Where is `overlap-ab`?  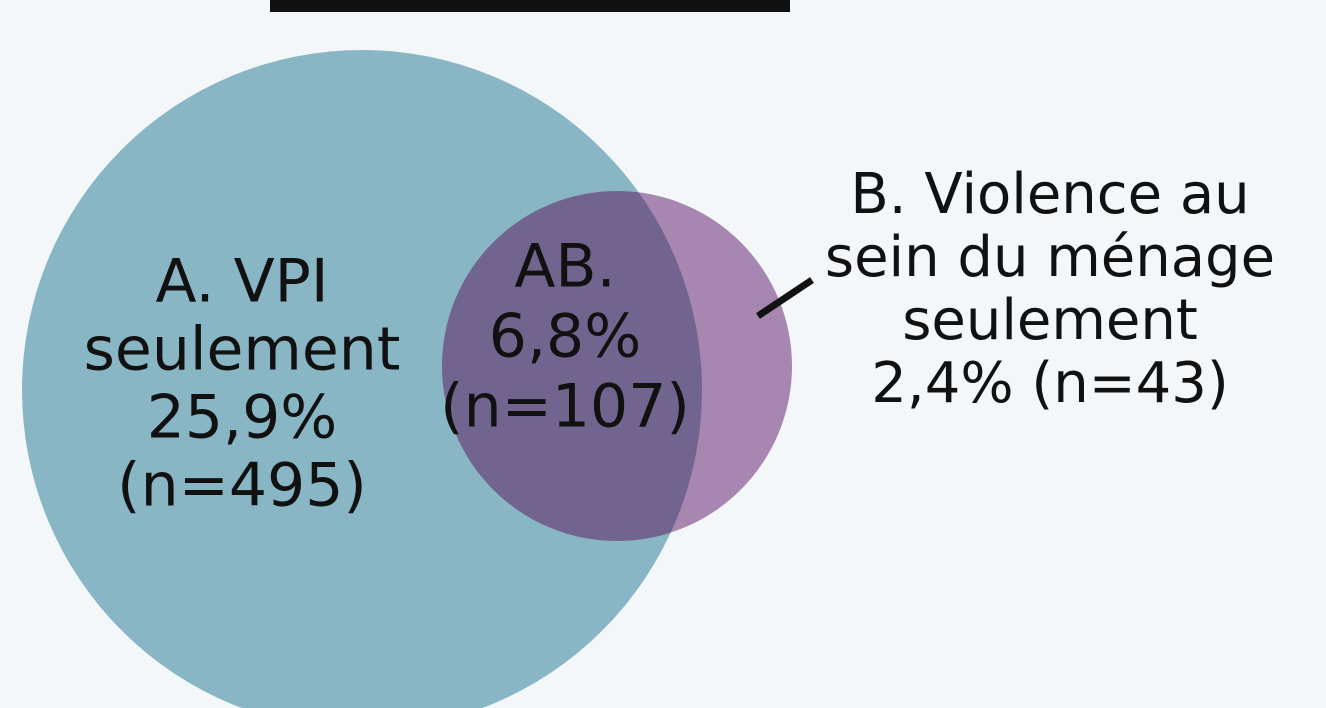 overlap-ab is located at coordinates (572, 366).